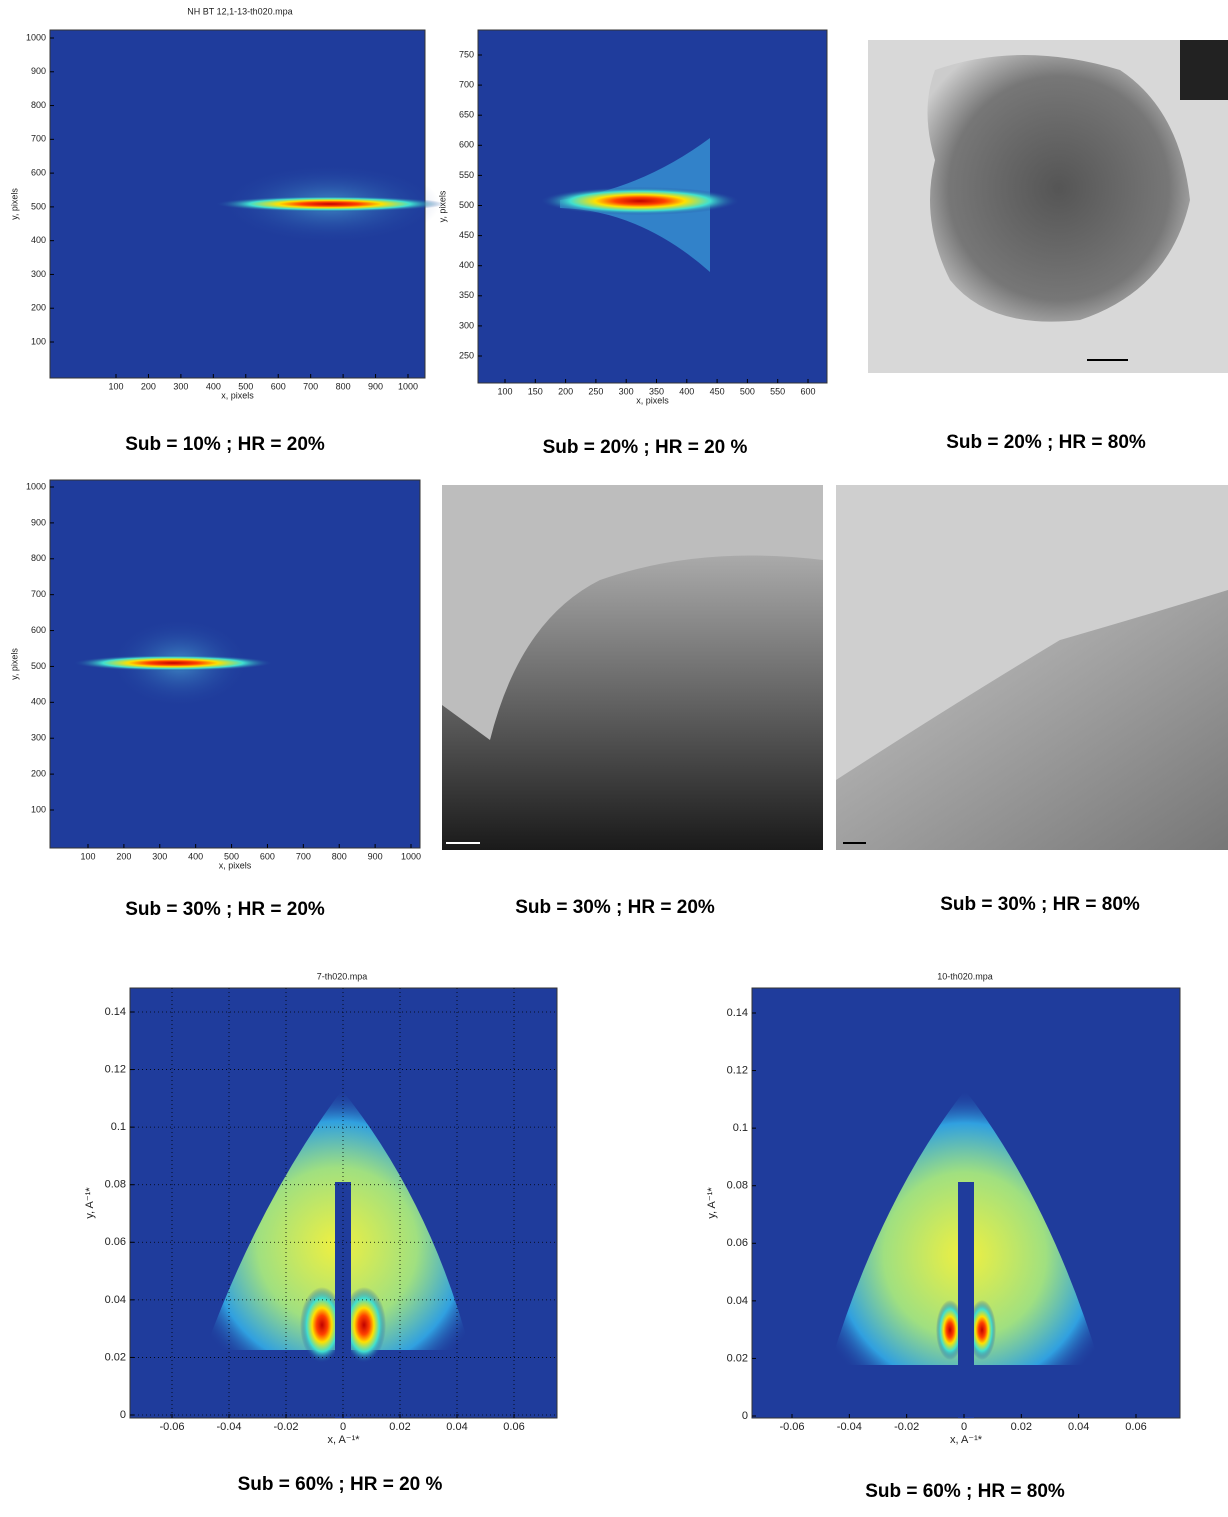 This screenshot has width=1228, height=1517. Describe the element at coordinates (777, 391) in the screenshot. I see `x-tick-label: 550` at that location.